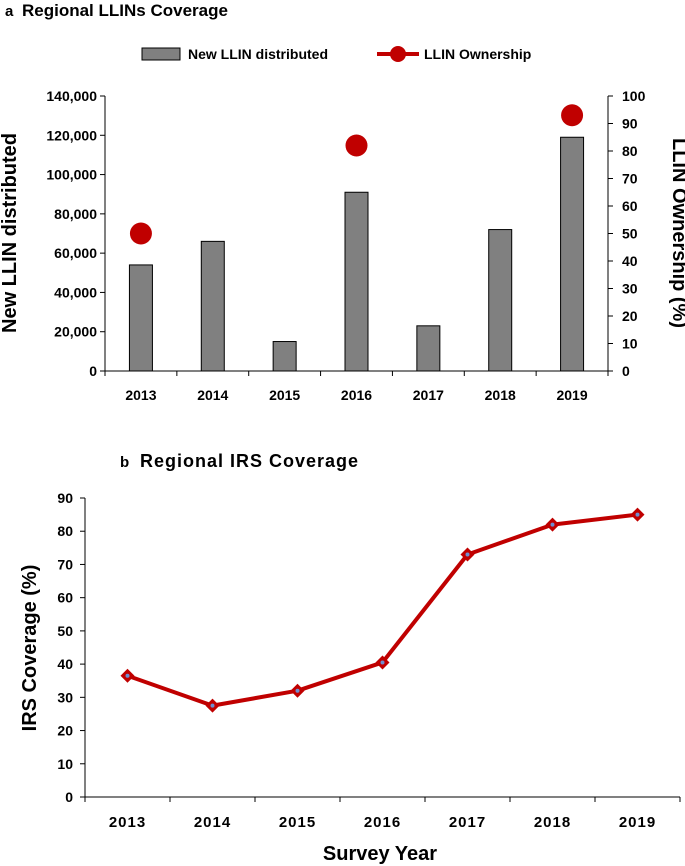 The width and height of the screenshot is (685, 866). Describe the element at coordinates (477, 54) in the screenshot. I see `legend-label-marker: LLIN Ownership` at that location.